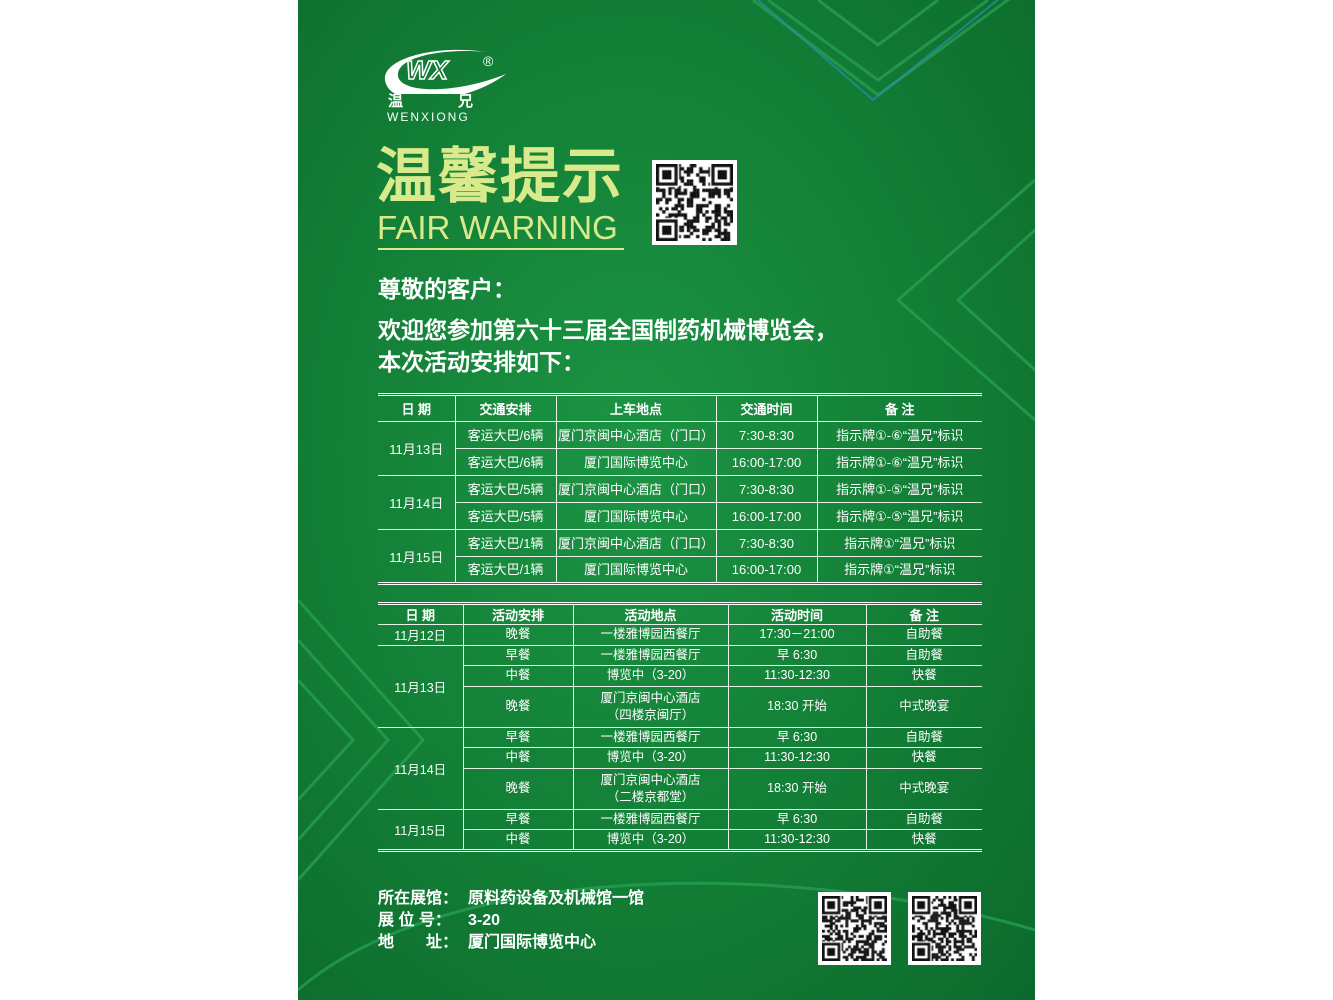 This screenshot has width=1333, height=1000. Describe the element at coordinates (466, 101) in the screenshot. I see `logo-cn-2: 兄` at that location.